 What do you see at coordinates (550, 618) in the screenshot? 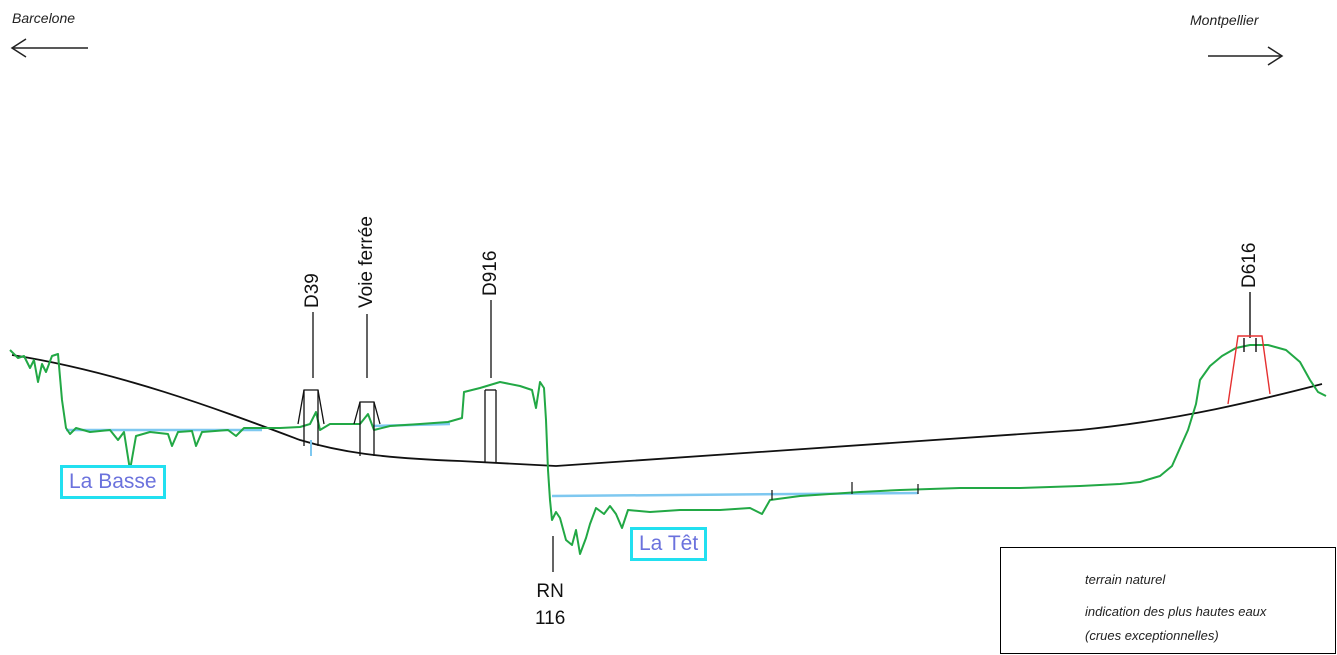
I see `rn116-line2: 116` at bounding box center [550, 618].